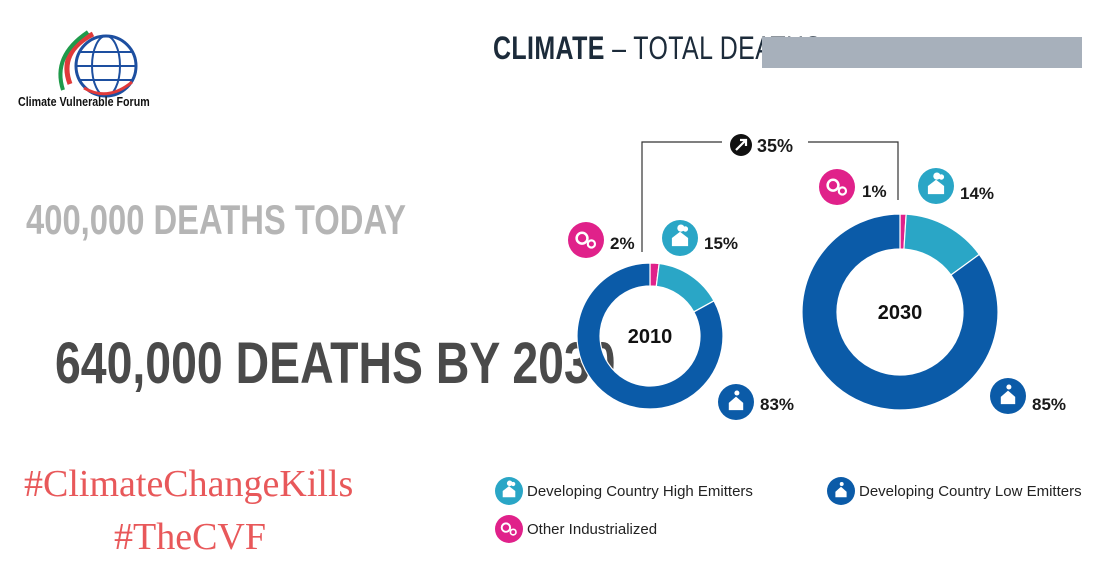  What do you see at coordinates (640, 491) in the screenshot?
I see `legend-label: Developing Country High Emitters` at bounding box center [640, 491].